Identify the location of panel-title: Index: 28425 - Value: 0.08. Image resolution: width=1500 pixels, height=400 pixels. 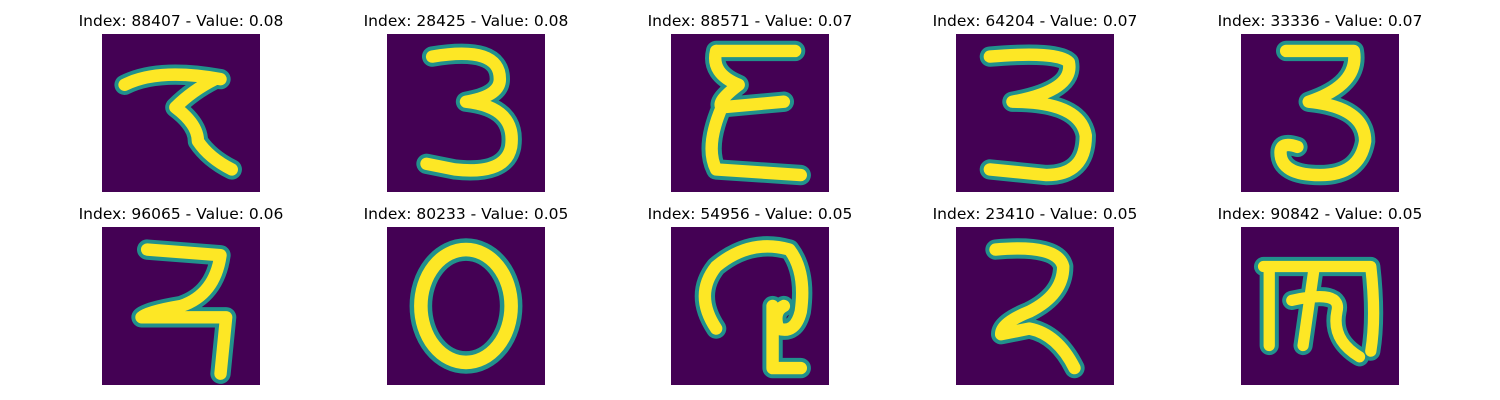
(466, 21).